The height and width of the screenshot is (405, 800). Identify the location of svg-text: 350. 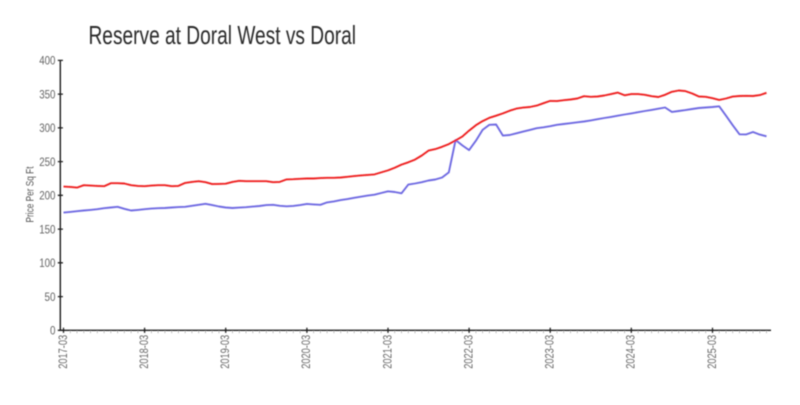
(47, 94).